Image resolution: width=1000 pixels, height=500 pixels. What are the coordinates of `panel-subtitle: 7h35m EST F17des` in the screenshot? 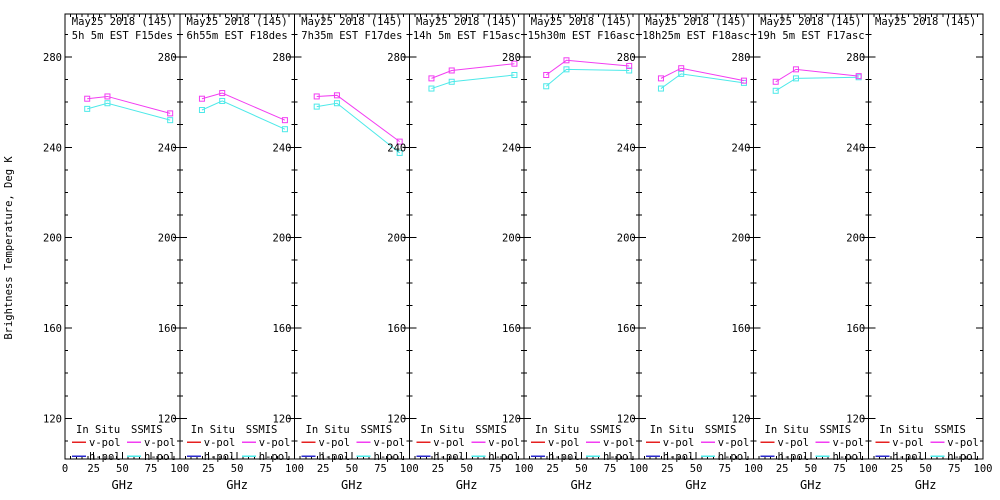 It's located at (351, 36).